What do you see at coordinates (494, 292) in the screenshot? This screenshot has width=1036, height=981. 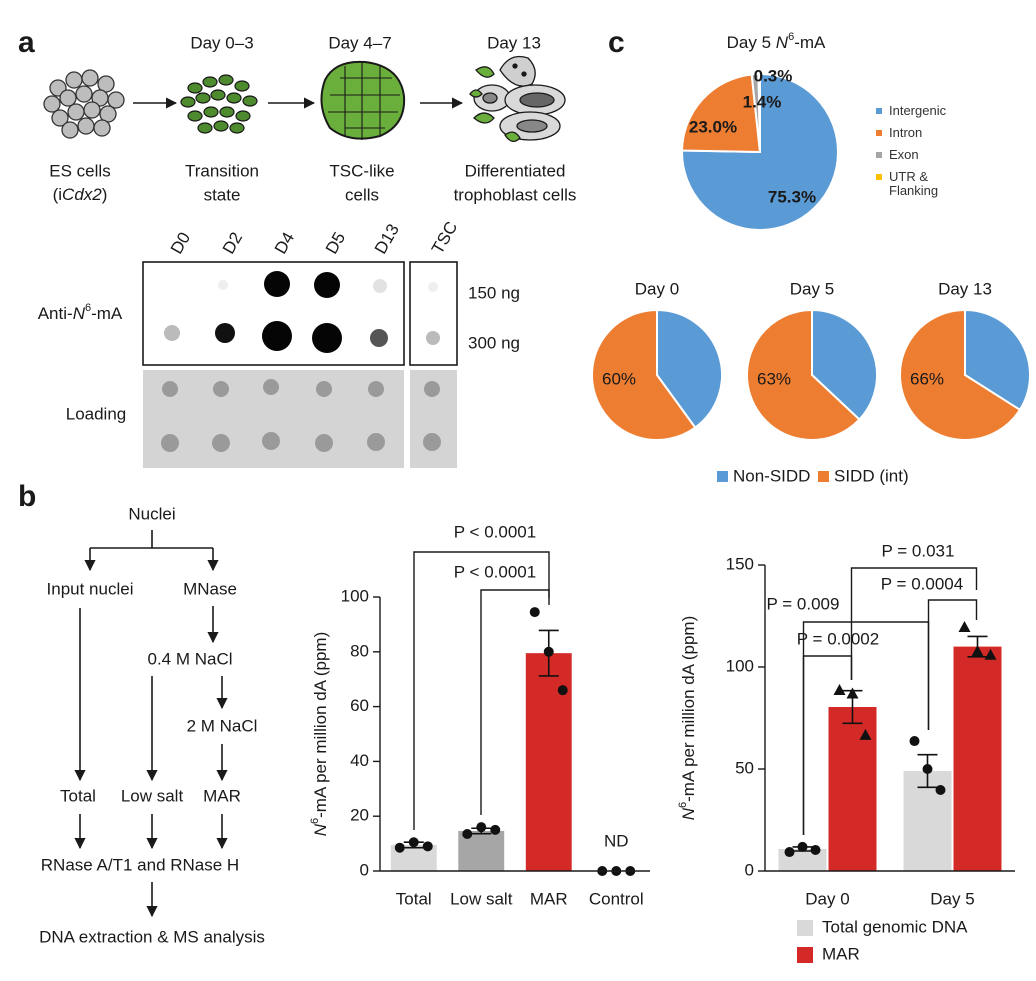 I see `amount-label: 150 ng` at bounding box center [494, 292].